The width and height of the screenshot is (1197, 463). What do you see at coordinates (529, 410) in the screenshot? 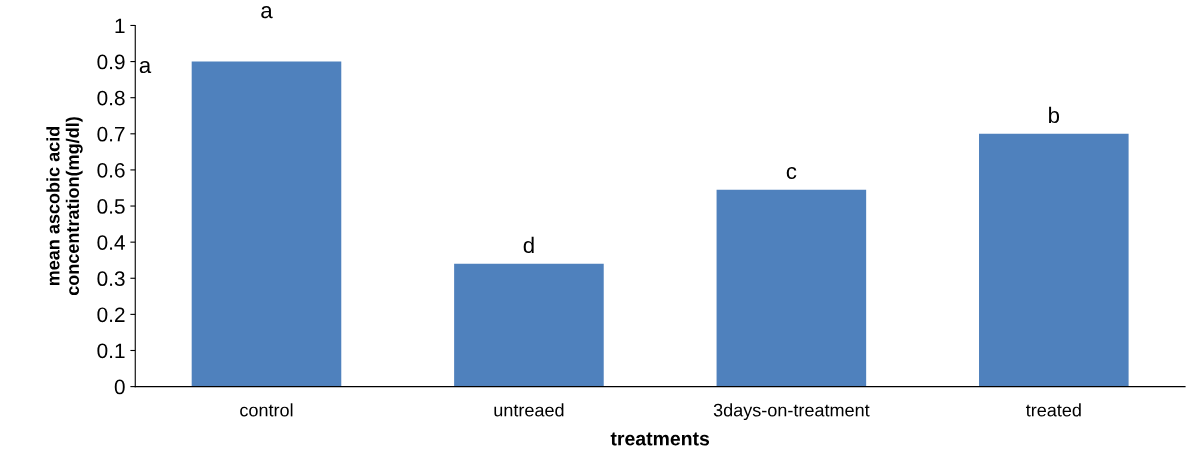
I see `x-tick-label: untreaed` at bounding box center [529, 410].